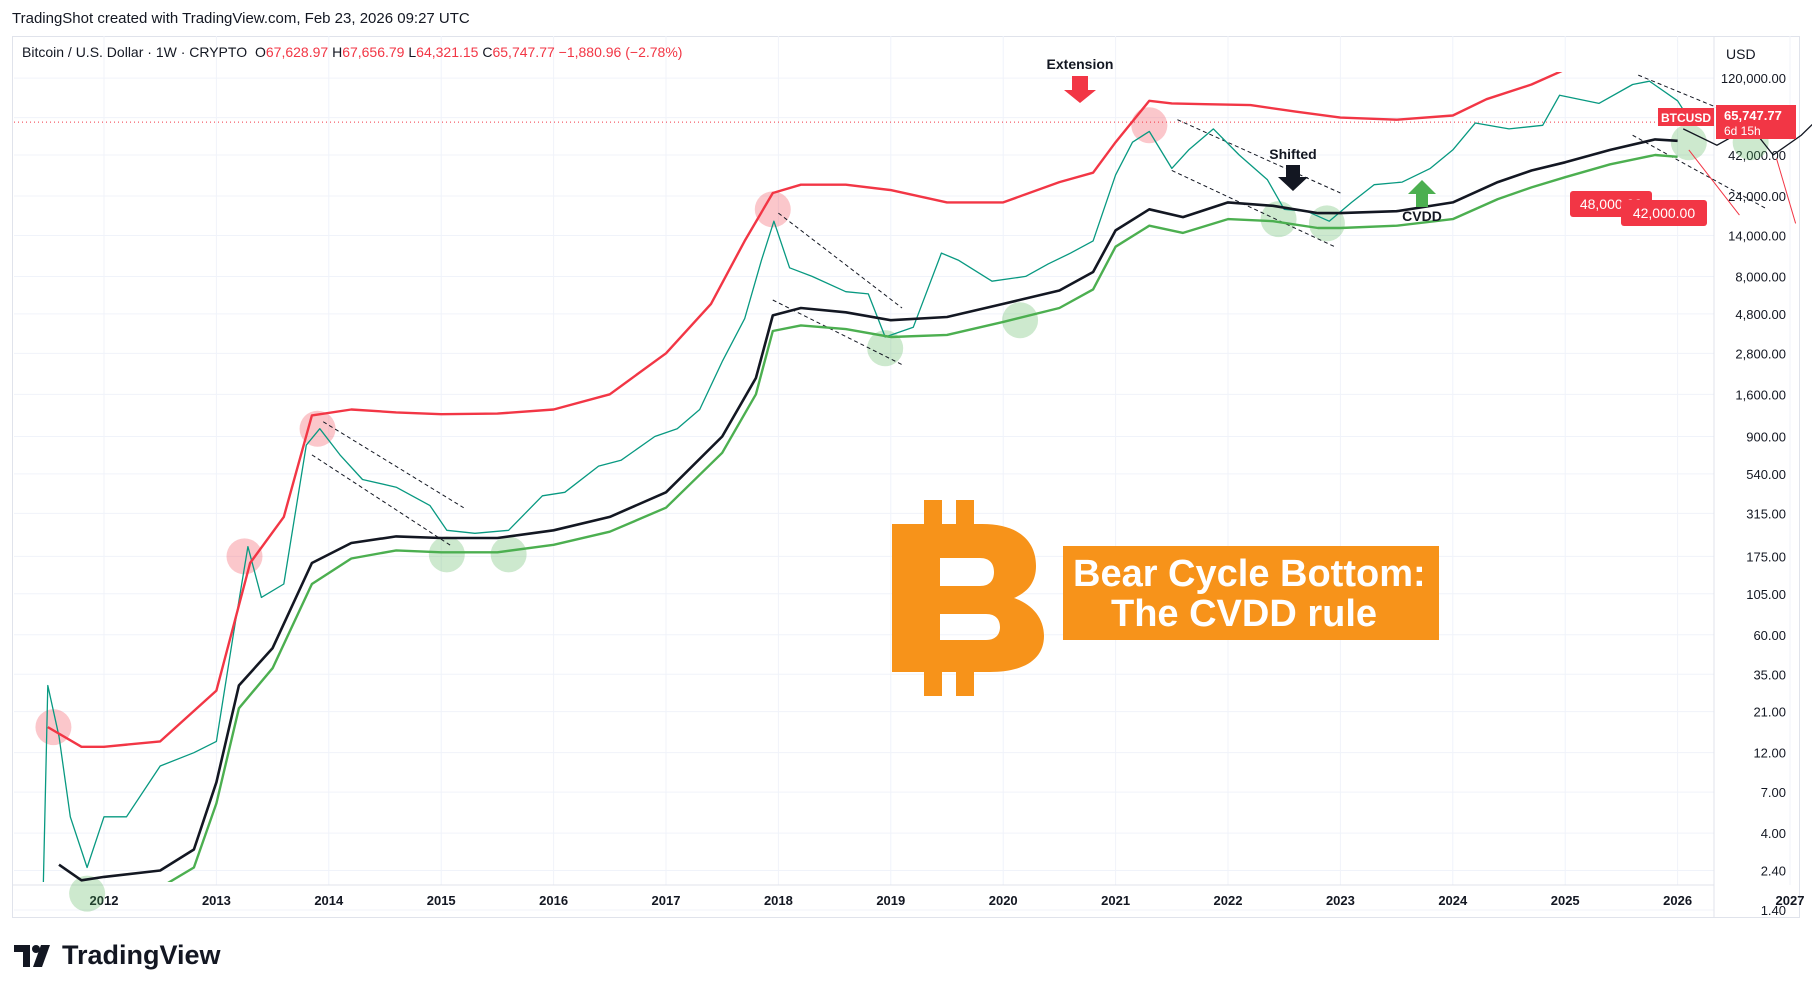  What do you see at coordinates (441, 900) in the screenshot?
I see `time-tick-label: 2015` at bounding box center [441, 900].